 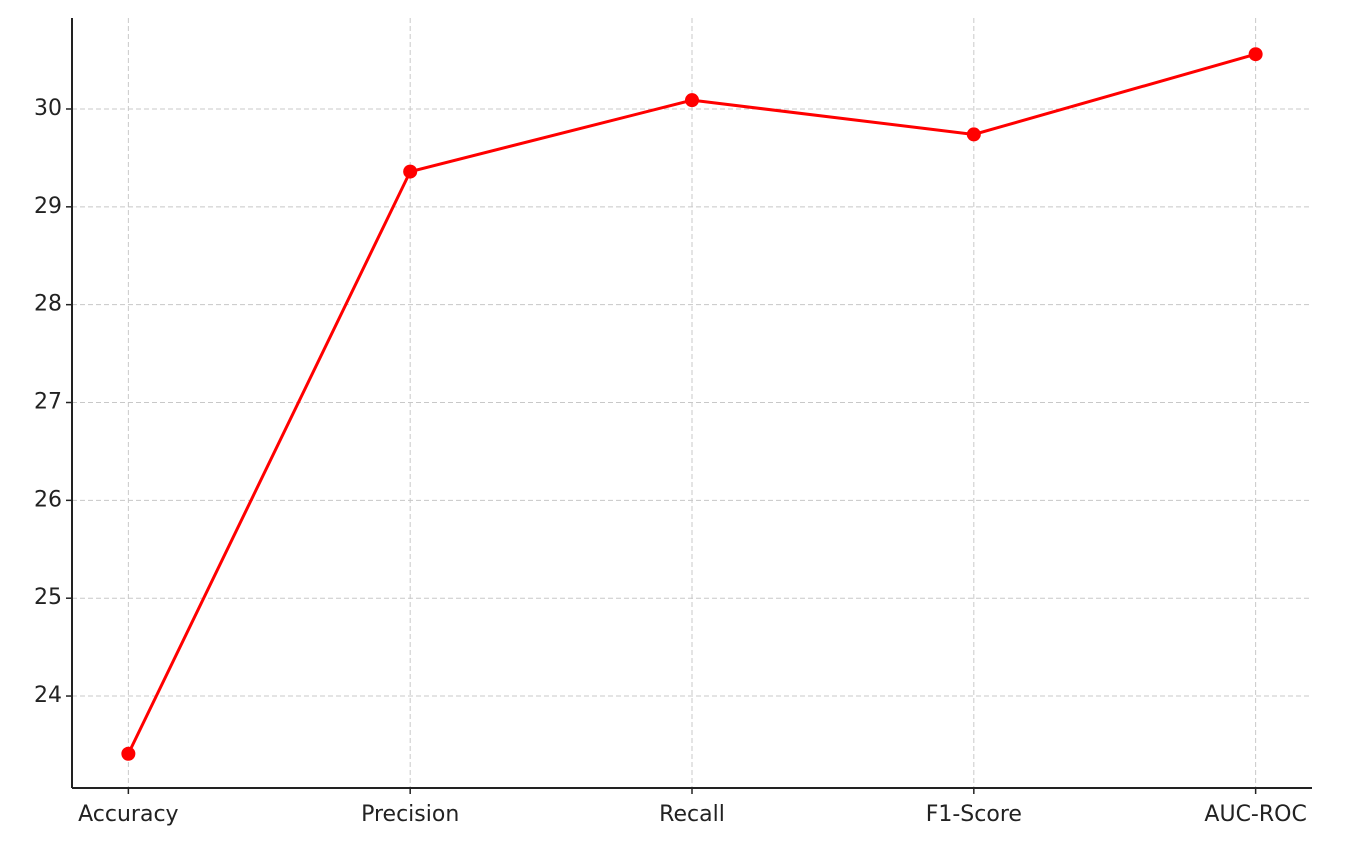 What do you see at coordinates (48, 206) in the screenshot?
I see `y-tick-label: 29` at bounding box center [48, 206].